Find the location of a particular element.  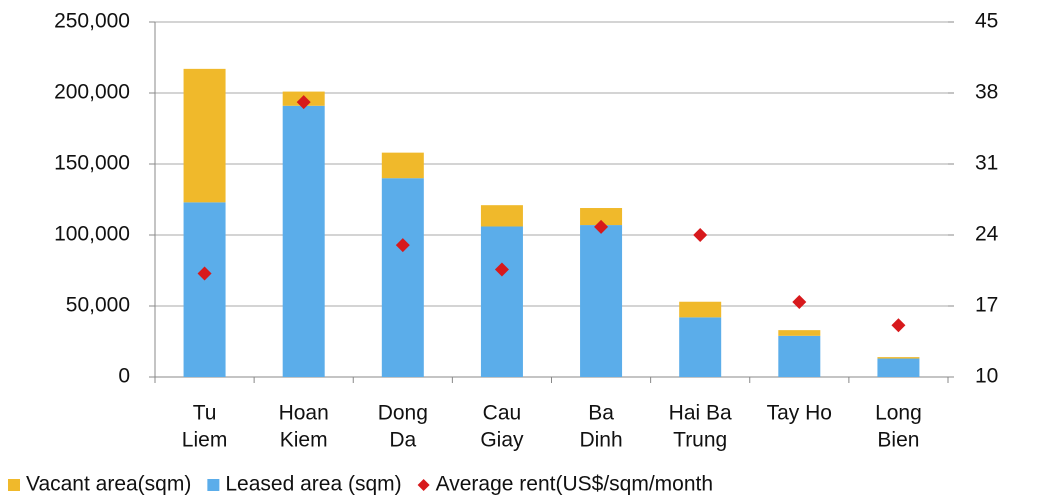

x-tick-label: Hai Ba is located at coordinates (700, 413).